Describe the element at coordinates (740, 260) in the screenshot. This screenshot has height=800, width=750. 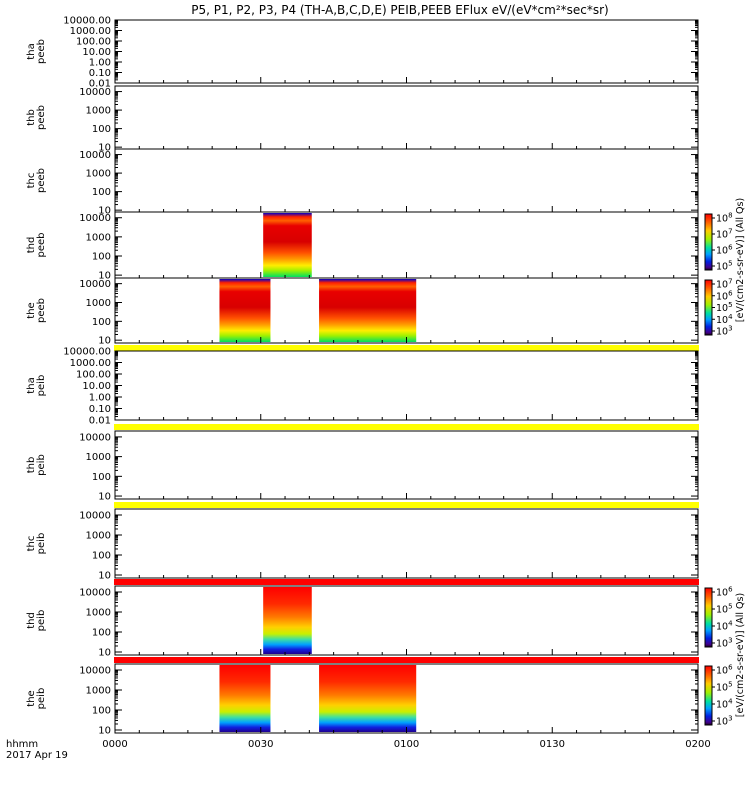
I see `colorbar-label-peeb: [eV/(cm2-s-sr-eV)] (All Qs)` at that location.